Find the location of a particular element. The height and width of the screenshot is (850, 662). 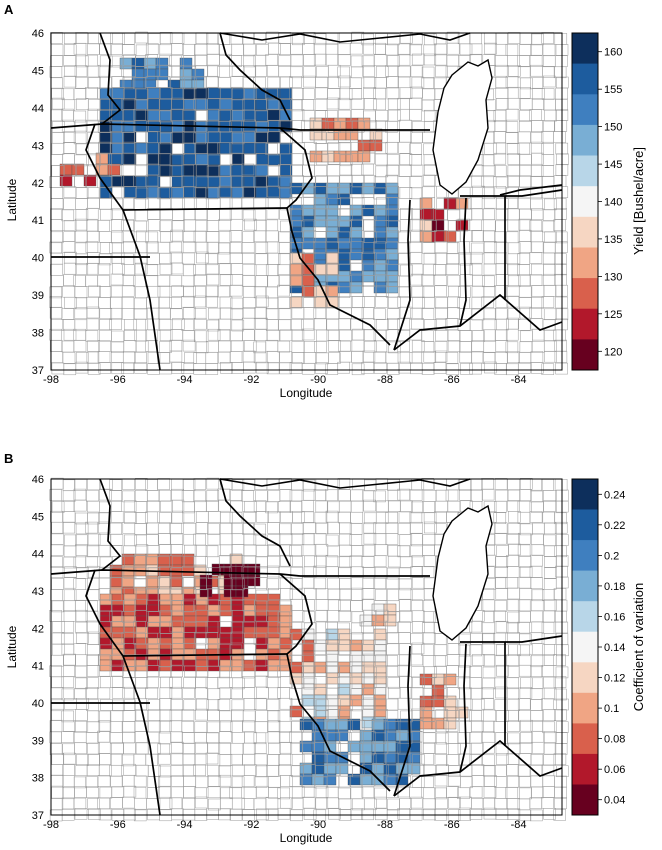

colorbar-tick-label: 135 is located at coordinates (613, 240).